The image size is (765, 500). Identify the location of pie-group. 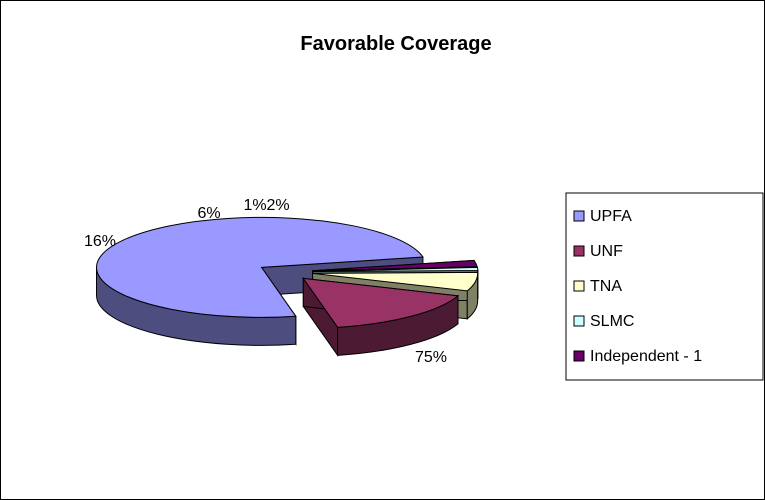
(287, 286).